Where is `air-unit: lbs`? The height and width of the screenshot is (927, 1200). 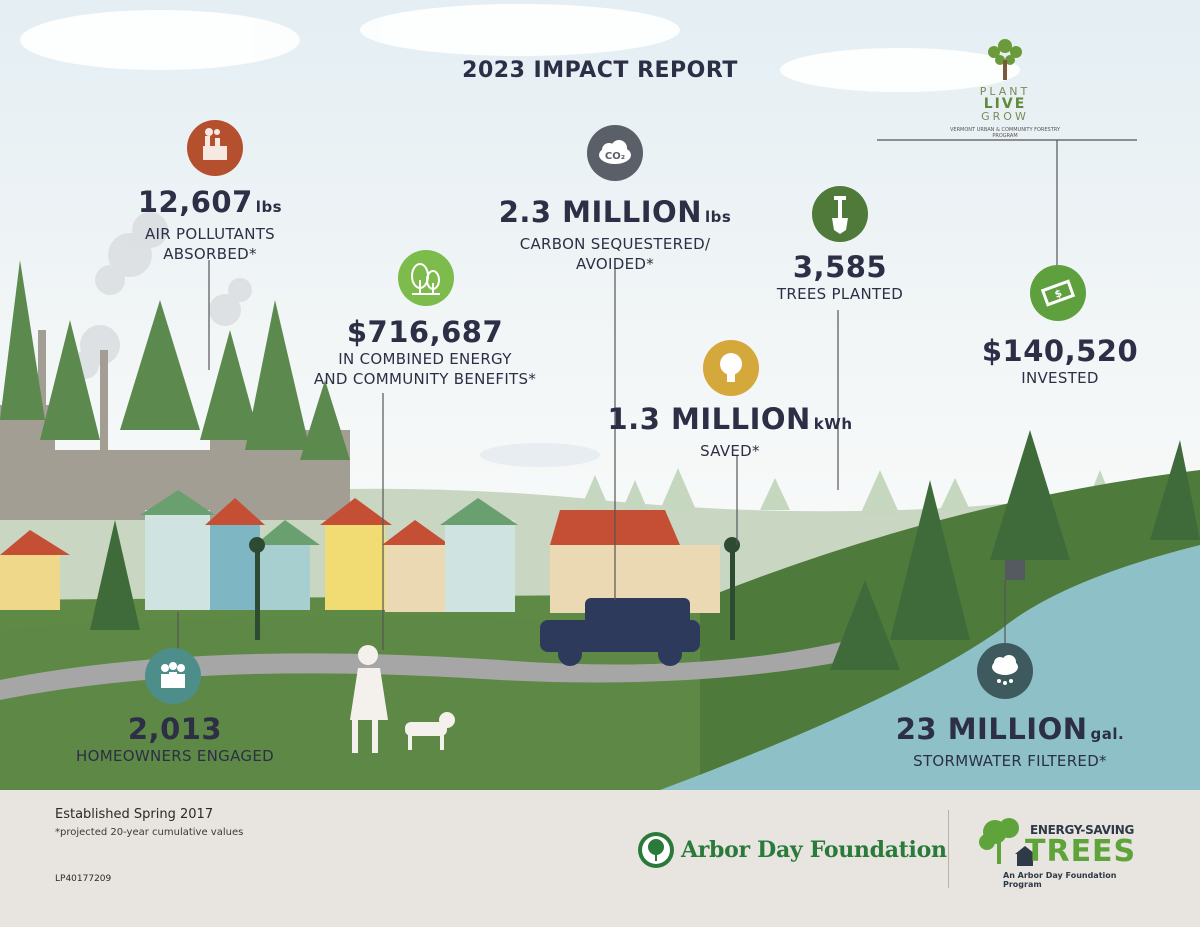
air-unit: lbs is located at coordinates (269, 207).